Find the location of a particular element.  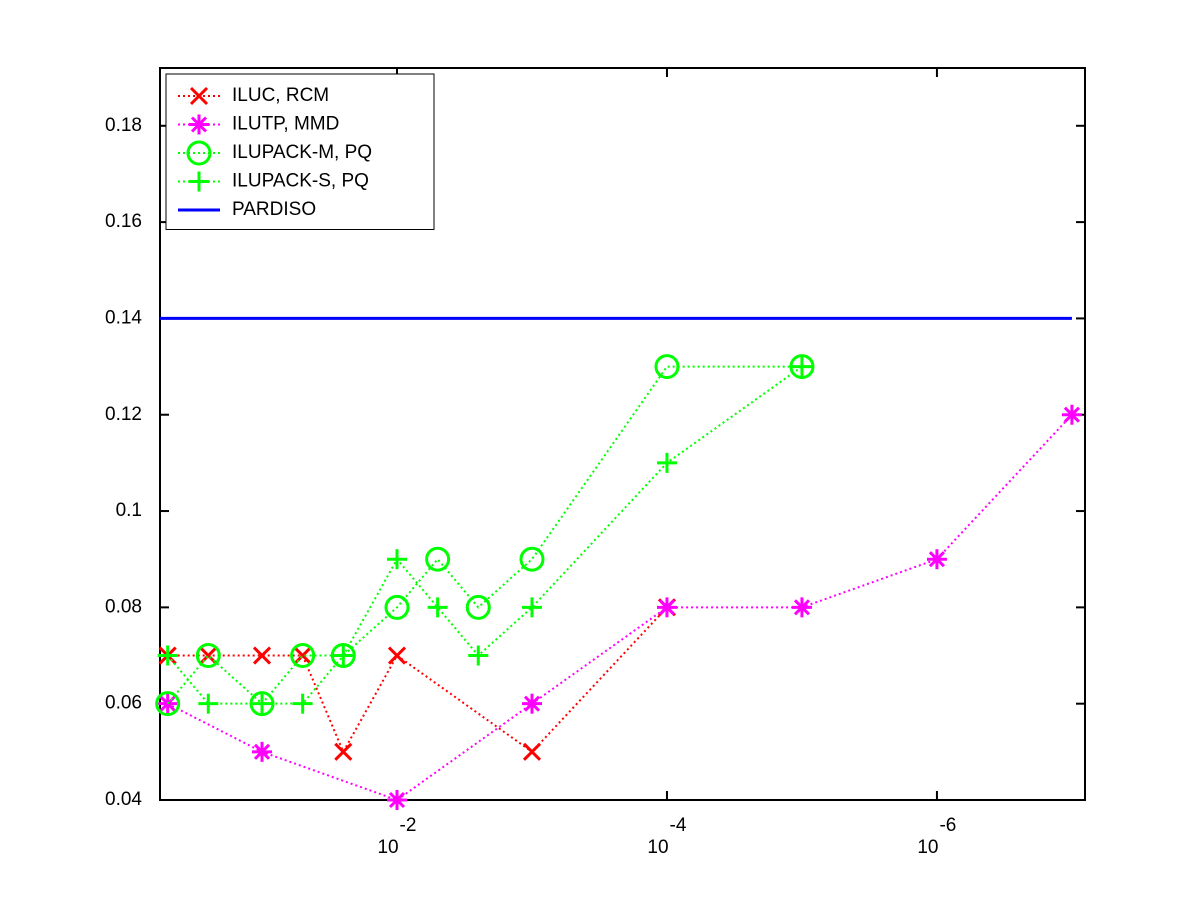

x-tick-exponent: -6 is located at coordinates (947, 825).